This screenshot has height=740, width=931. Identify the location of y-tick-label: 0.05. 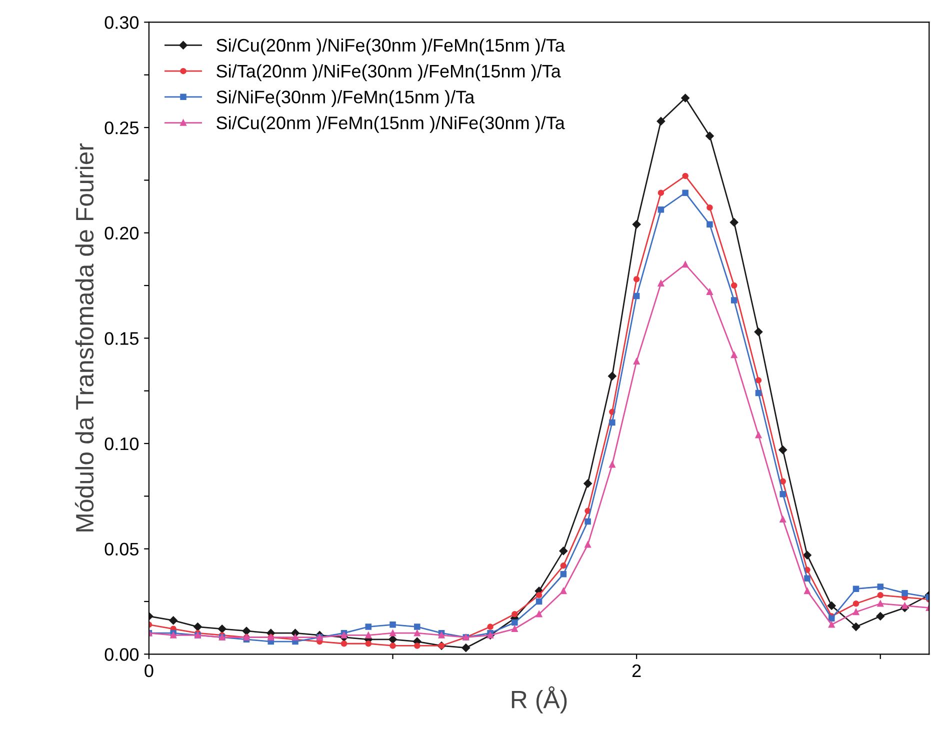
(121, 549).